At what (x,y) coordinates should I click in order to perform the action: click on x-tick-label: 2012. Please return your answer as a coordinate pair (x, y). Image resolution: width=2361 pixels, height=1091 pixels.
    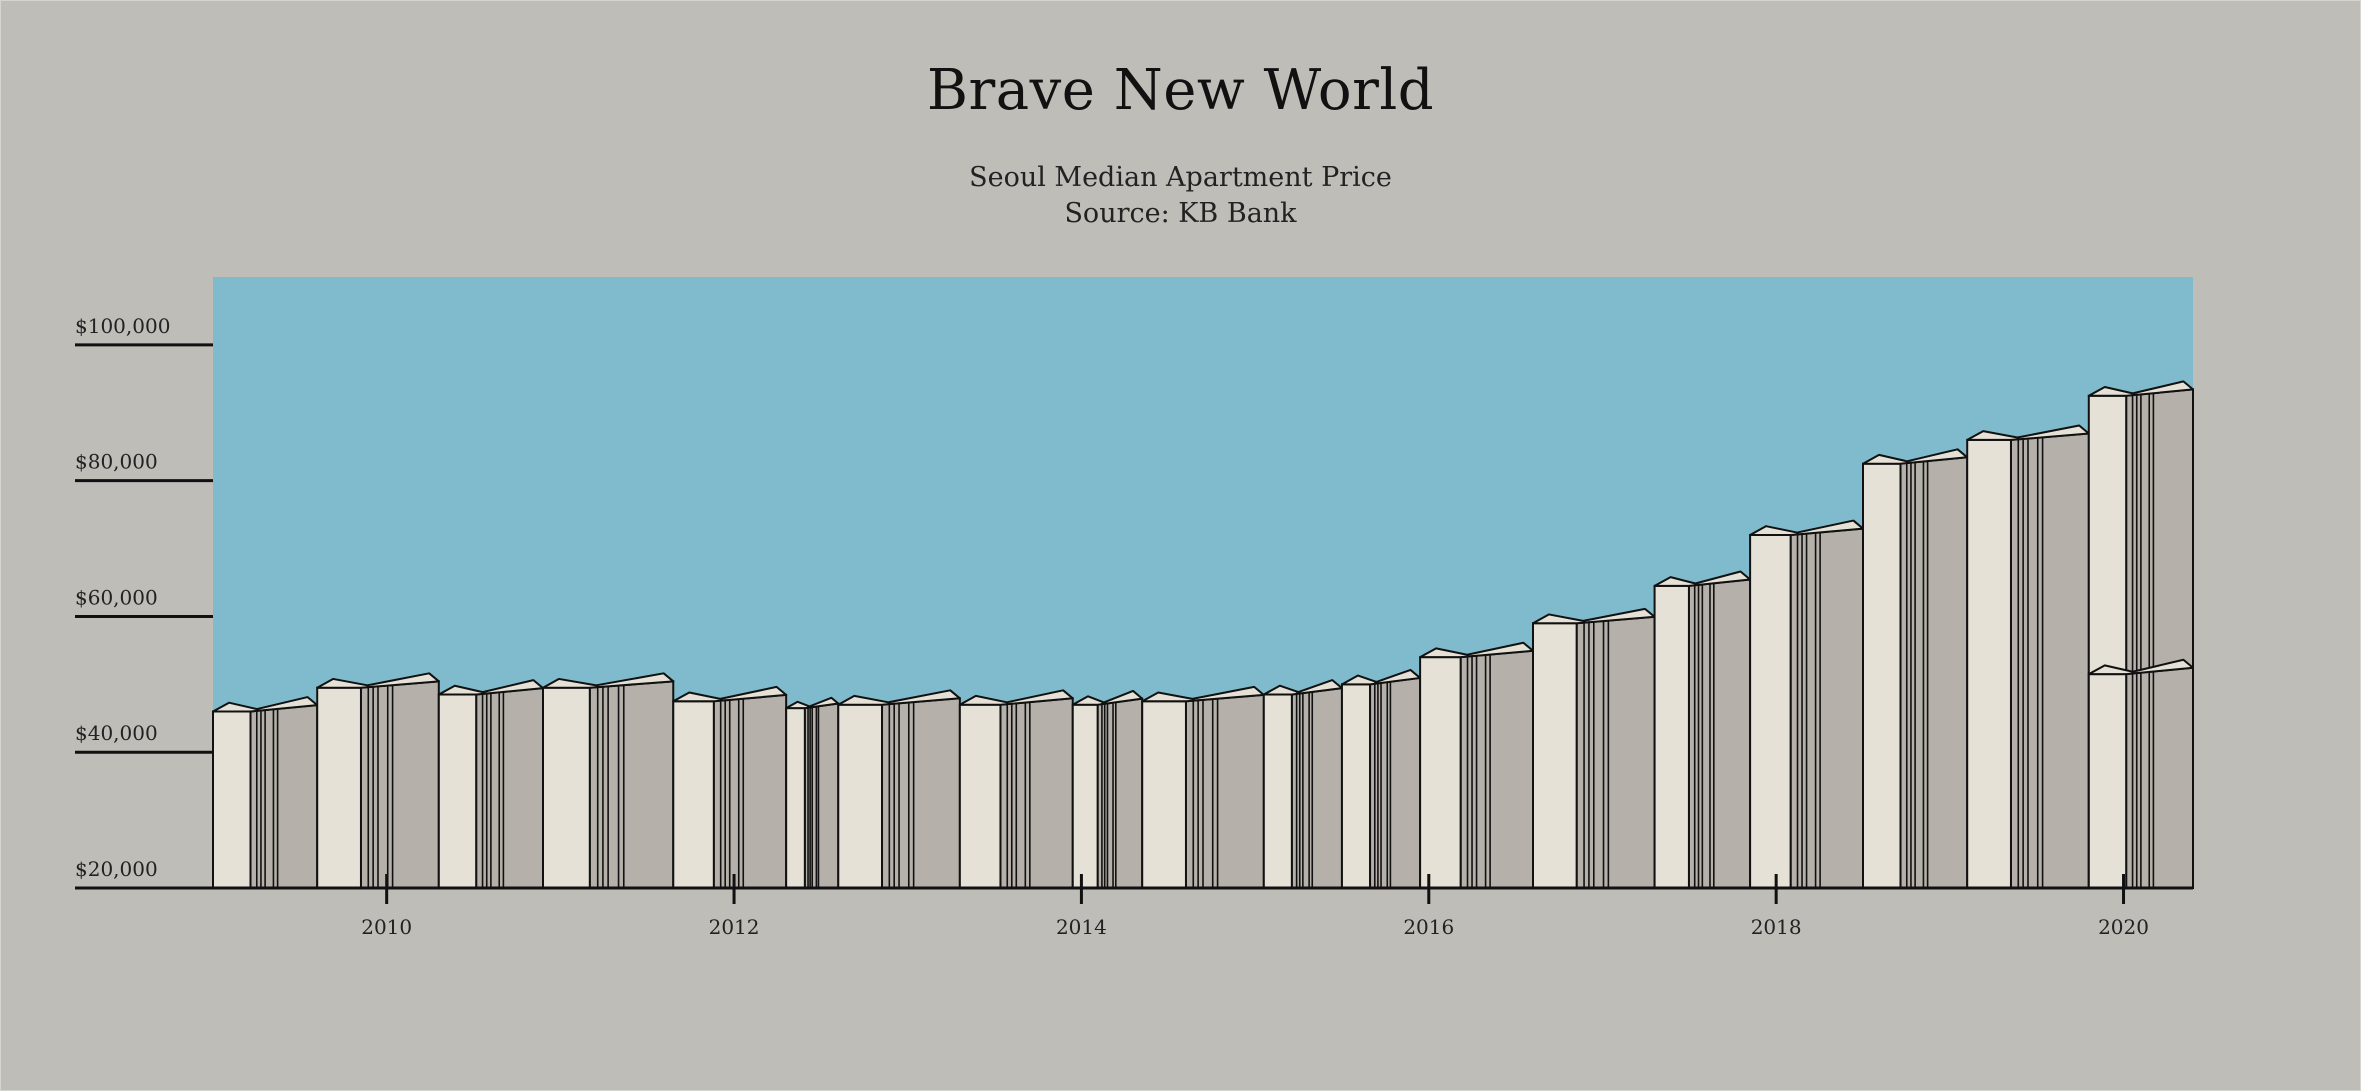
    Looking at the image, I should click on (734, 927).